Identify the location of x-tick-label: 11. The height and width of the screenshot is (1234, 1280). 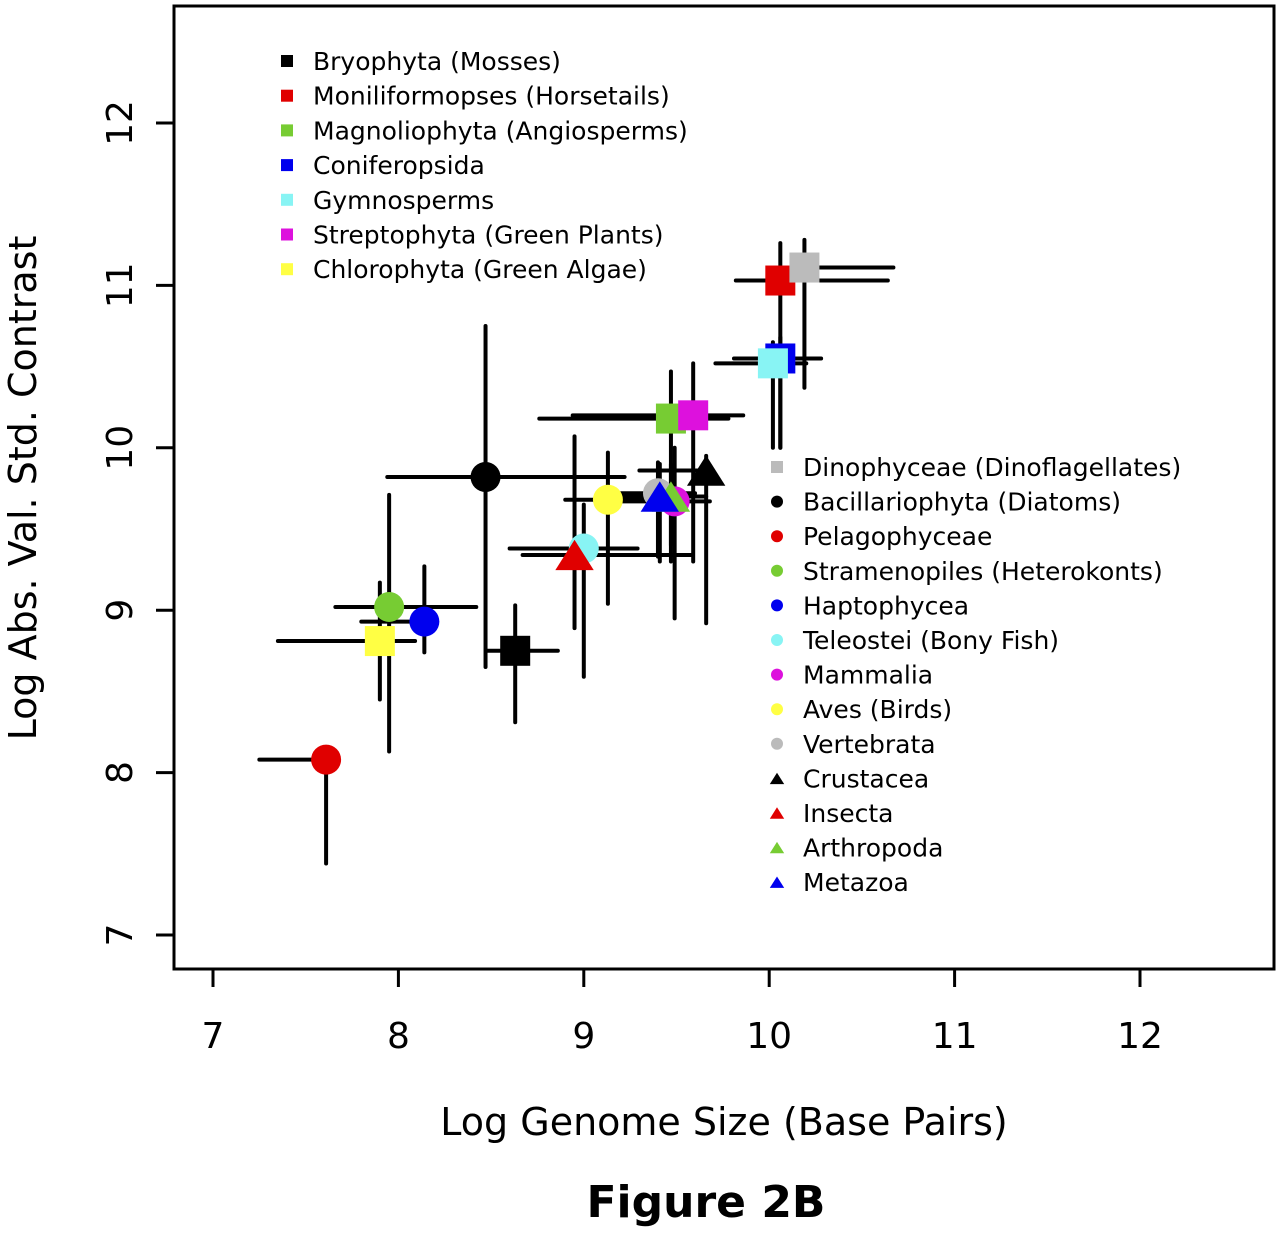
(955, 1036).